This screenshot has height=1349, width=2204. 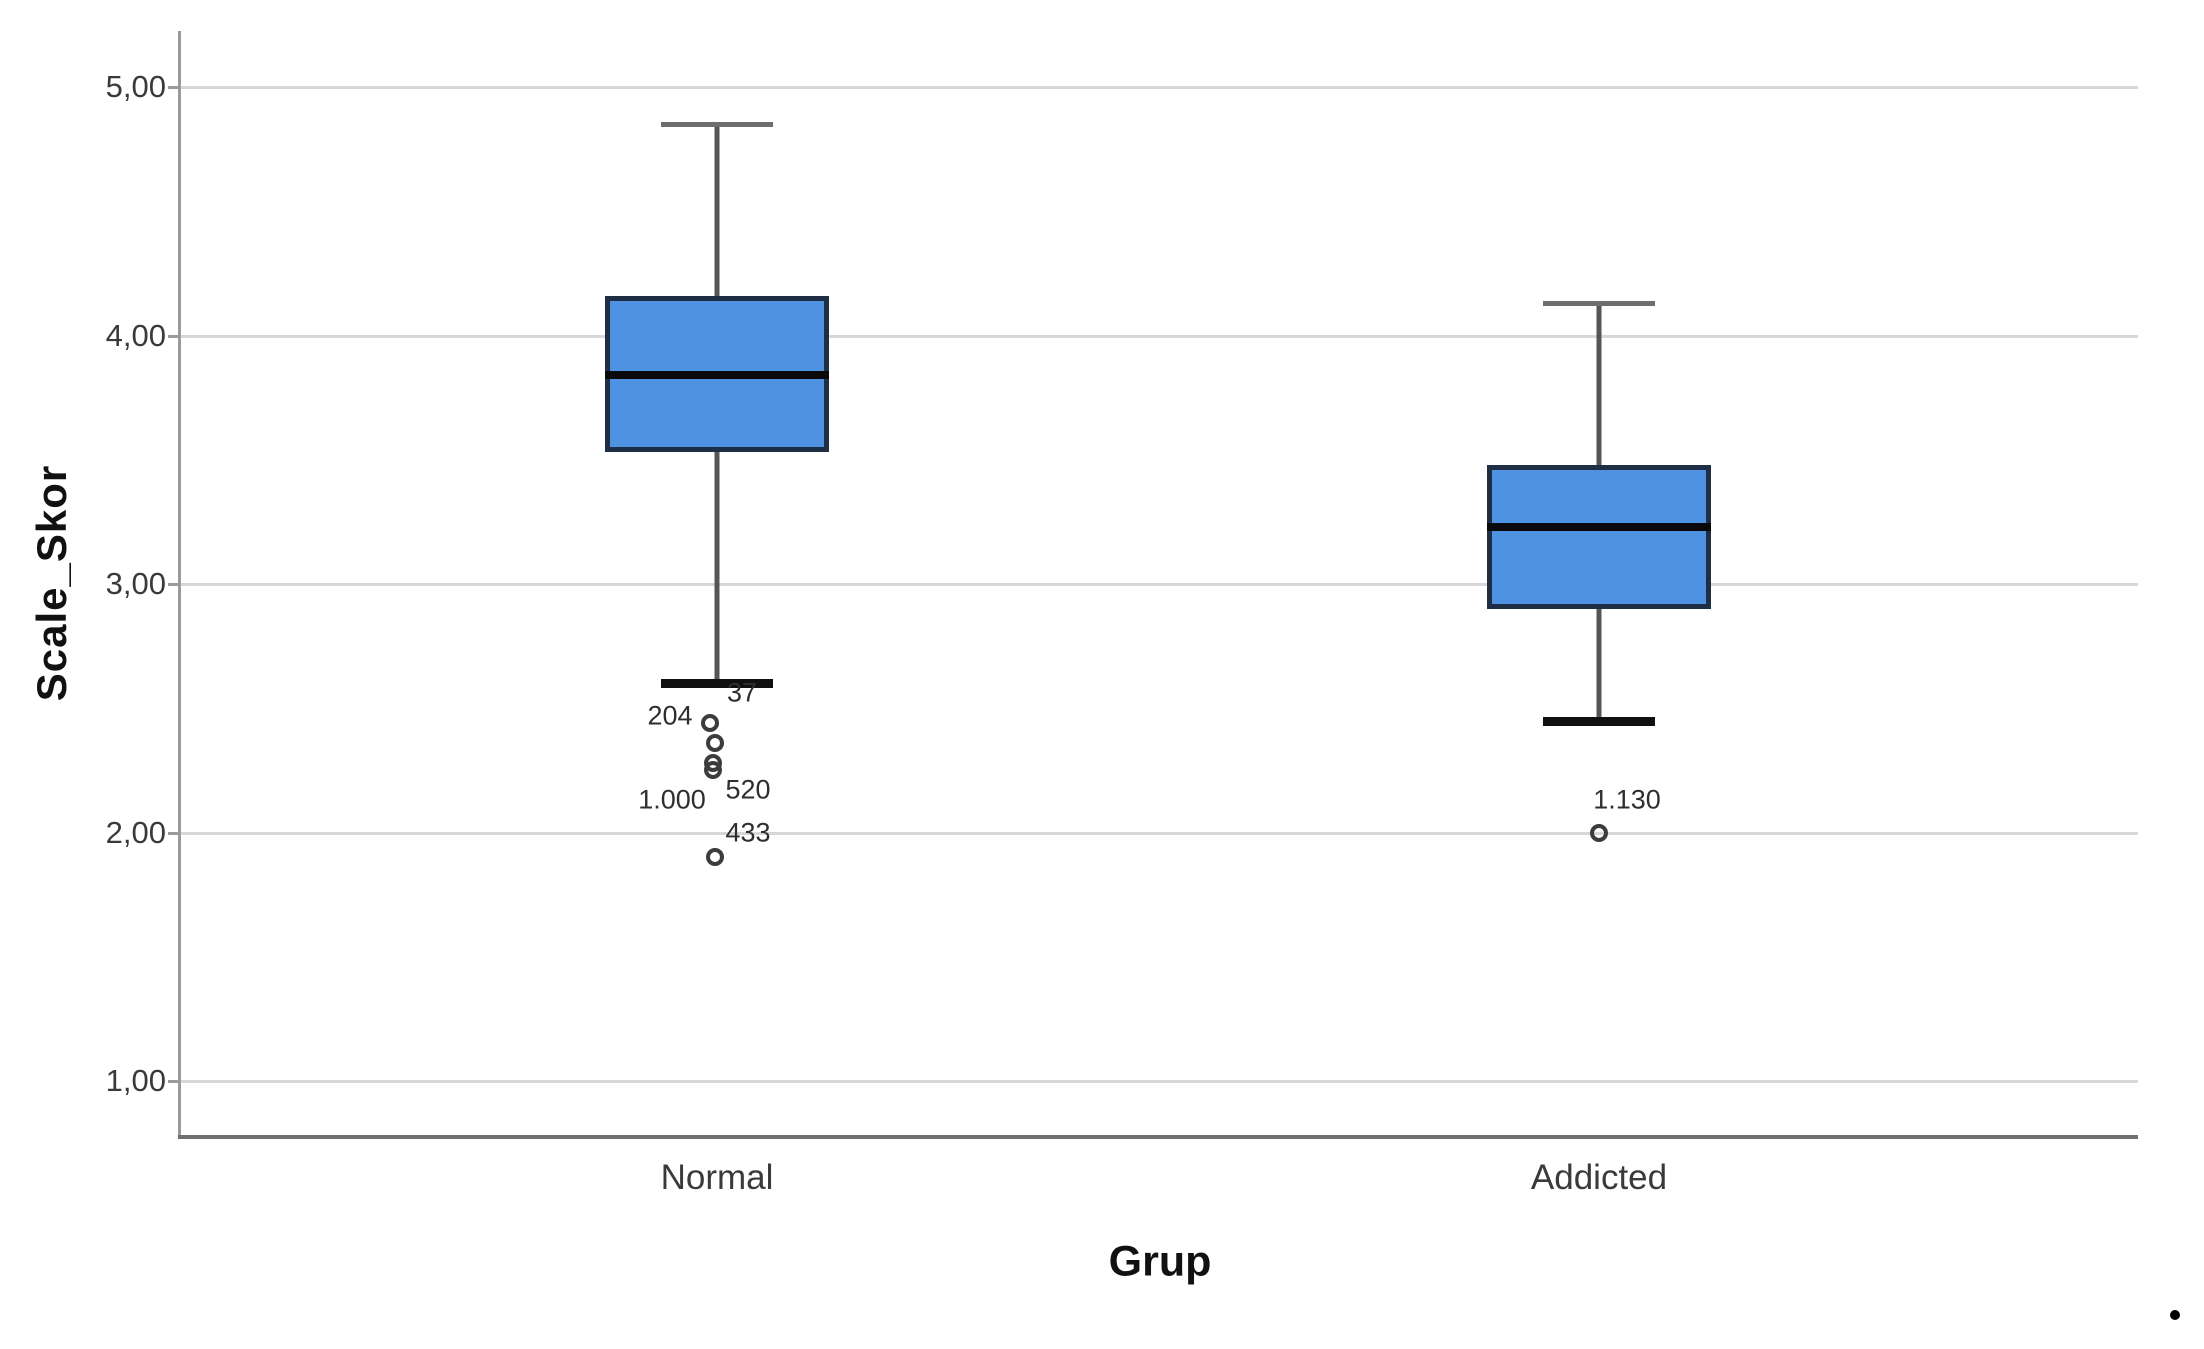 I want to click on x-axis-title: Grup, so click(x=1160, y=1261).